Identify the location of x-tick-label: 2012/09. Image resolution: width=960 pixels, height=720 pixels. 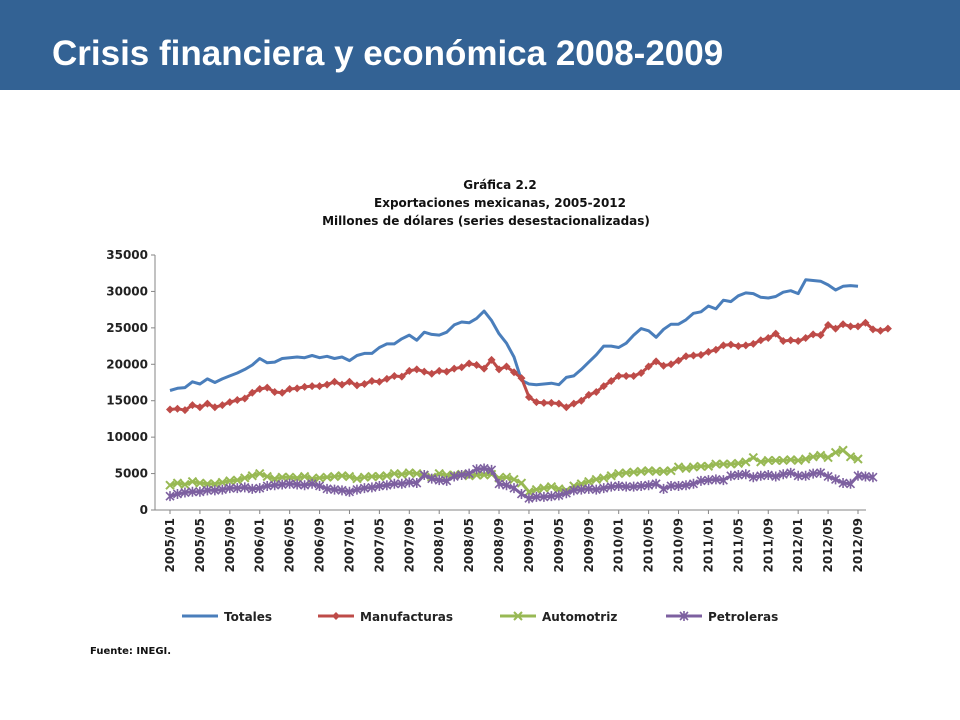
(858, 545).